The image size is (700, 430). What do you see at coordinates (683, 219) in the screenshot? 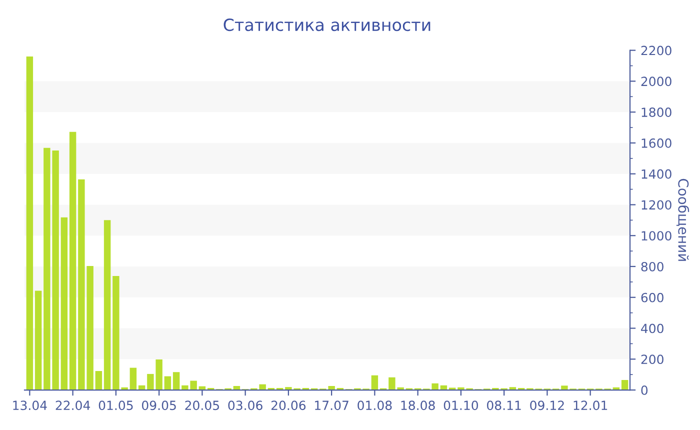
I see `y-axis-title: Сообщений` at bounding box center [683, 219].